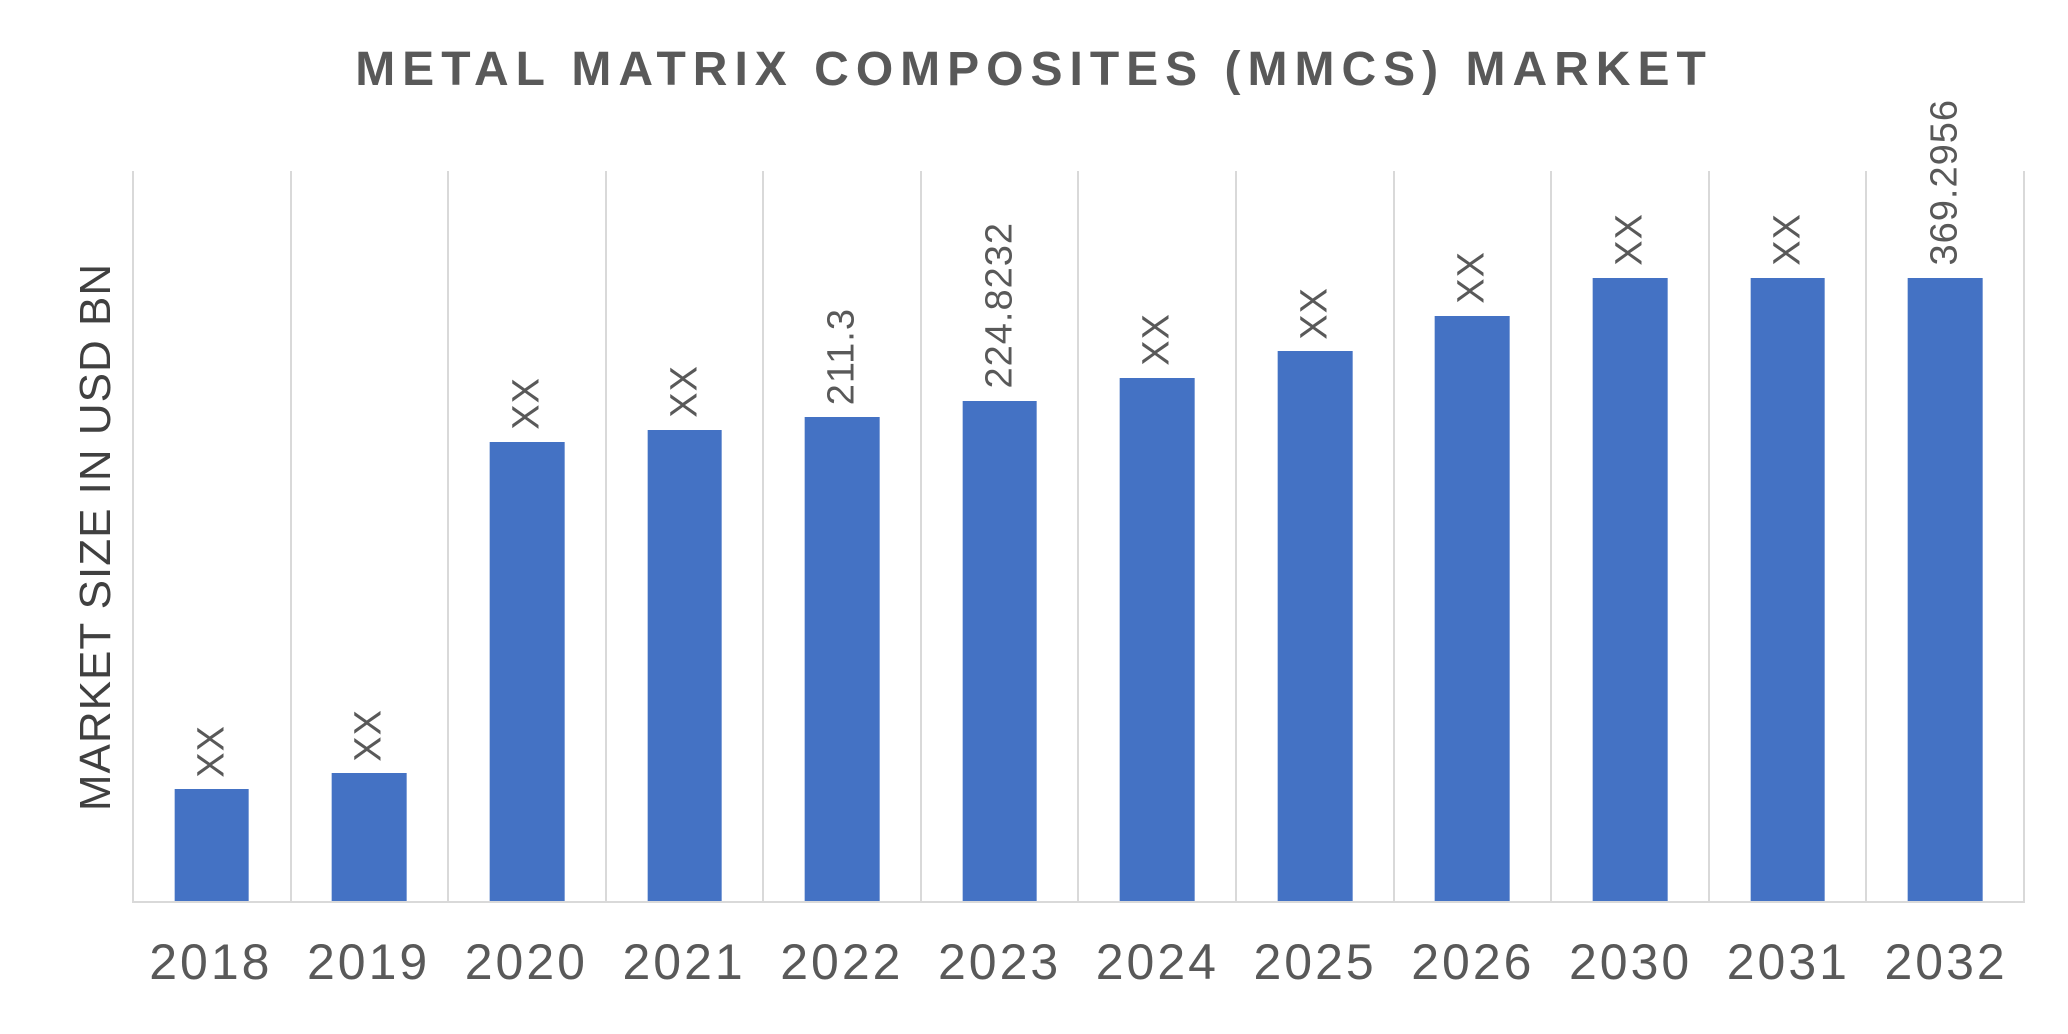 This screenshot has height=1034, width=2068. What do you see at coordinates (1315, 626) in the screenshot?
I see `bar-2025` at bounding box center [1315, 626].